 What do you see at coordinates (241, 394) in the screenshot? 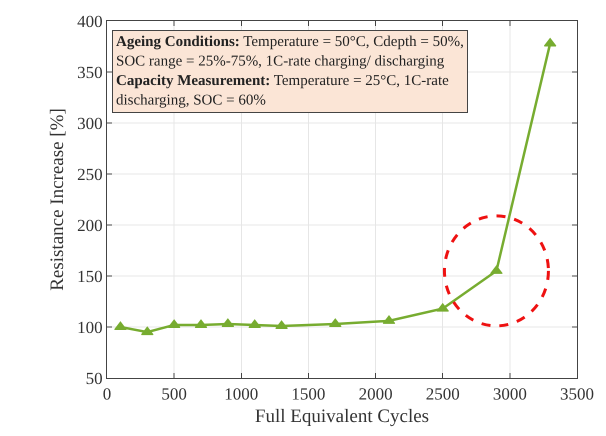
I see `x-tick-label: 1000` at bounding box center [241, 394].